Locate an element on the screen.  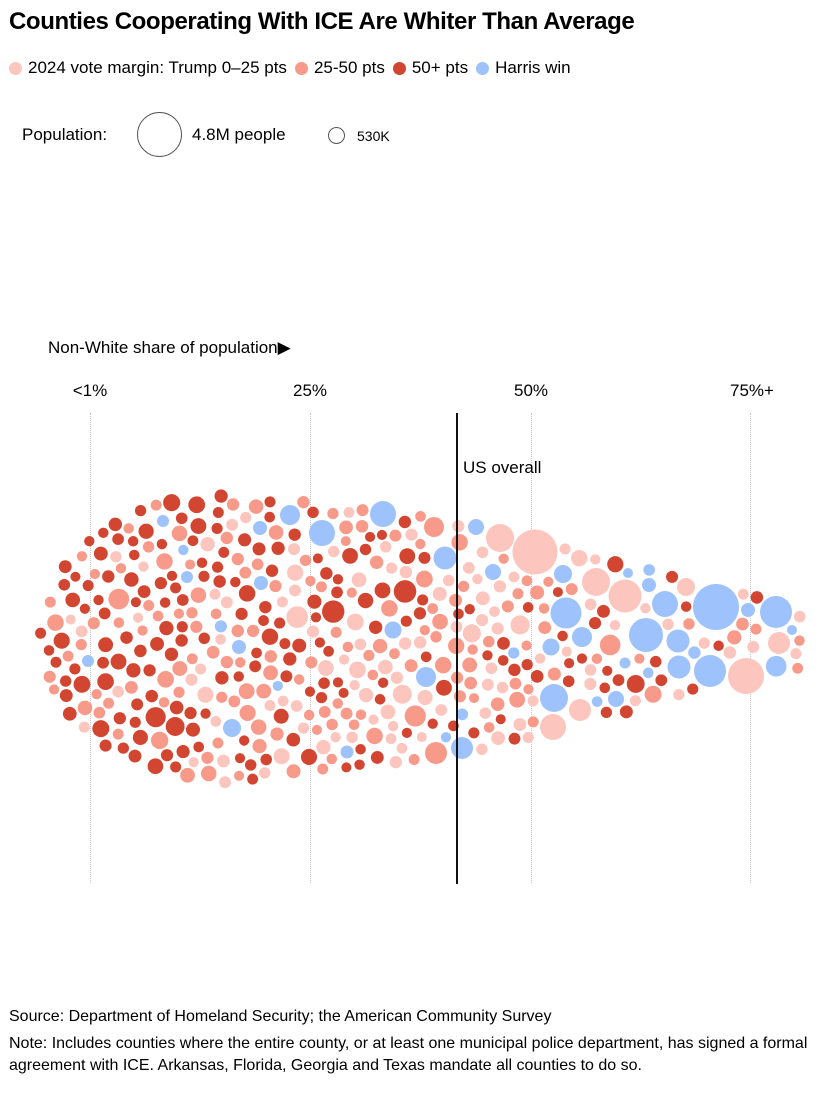
legend-item-trump-0-25: 2024 vote margin: Trump 0–25 pts is located at coordinates (148, 68).